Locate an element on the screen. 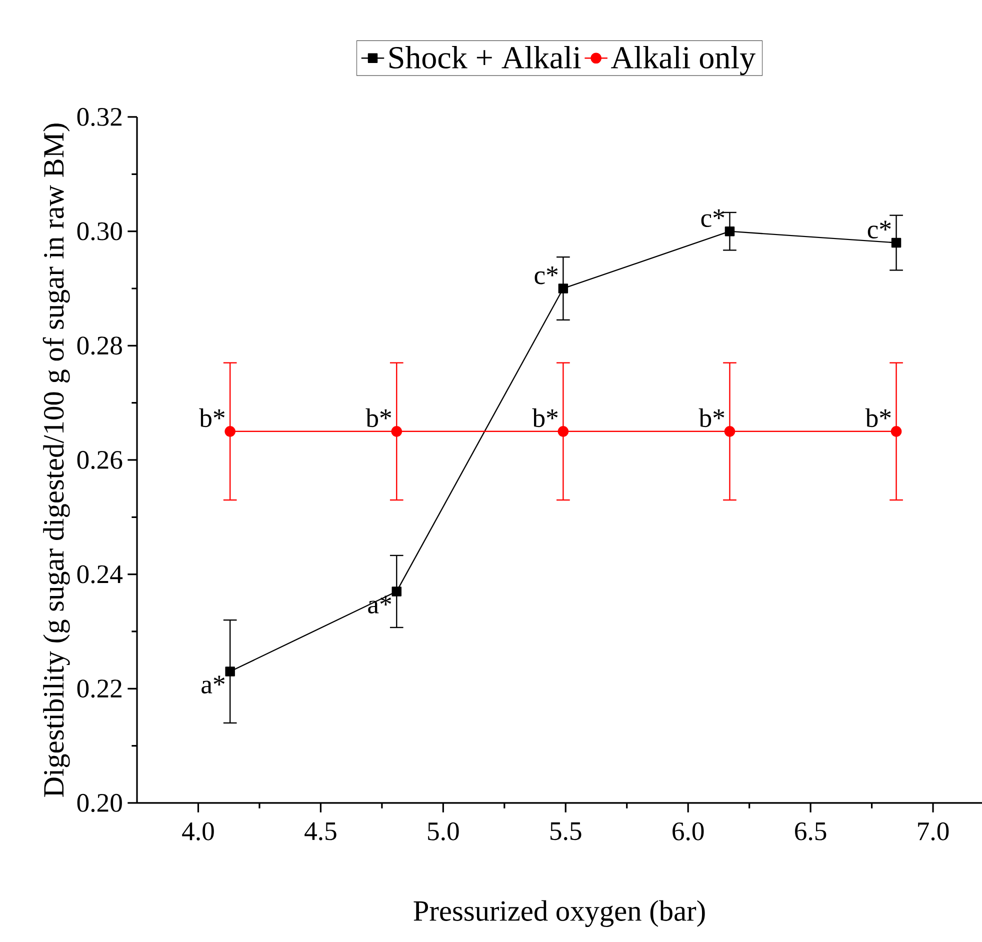 The width and height of the screenshot is (982, 942). x-tick-label: 6.5 is located at coordinates (810, 831).